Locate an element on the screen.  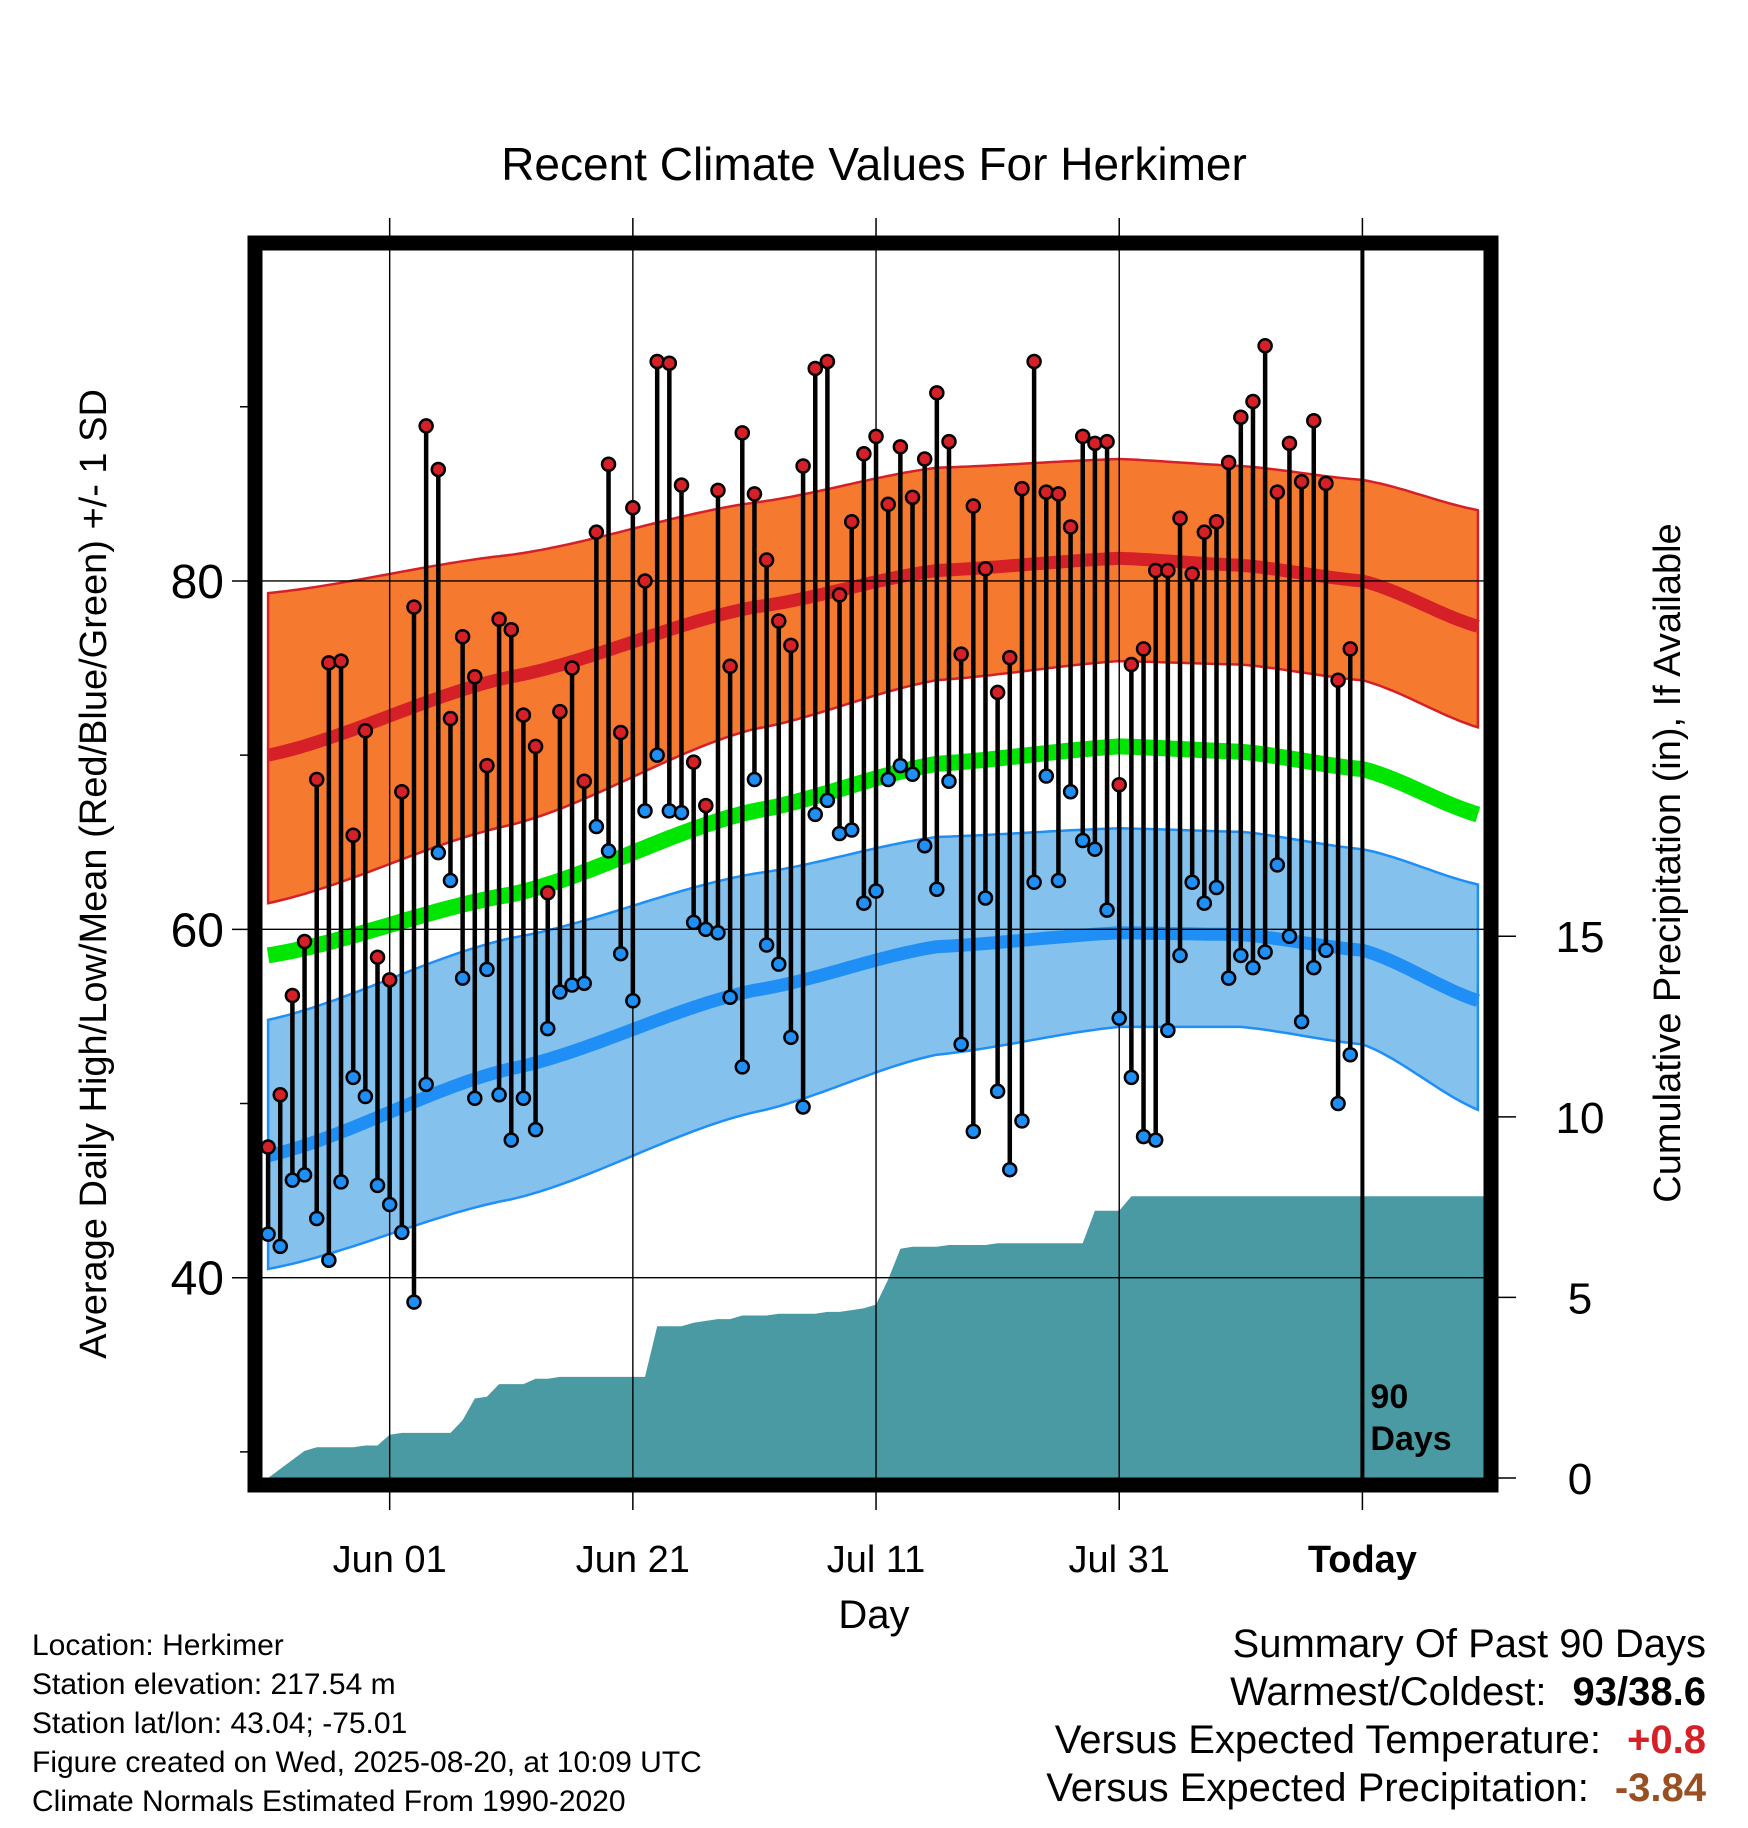
precip-label: Versus Expected Precipitation: is located at coordinates (1317, 1788).